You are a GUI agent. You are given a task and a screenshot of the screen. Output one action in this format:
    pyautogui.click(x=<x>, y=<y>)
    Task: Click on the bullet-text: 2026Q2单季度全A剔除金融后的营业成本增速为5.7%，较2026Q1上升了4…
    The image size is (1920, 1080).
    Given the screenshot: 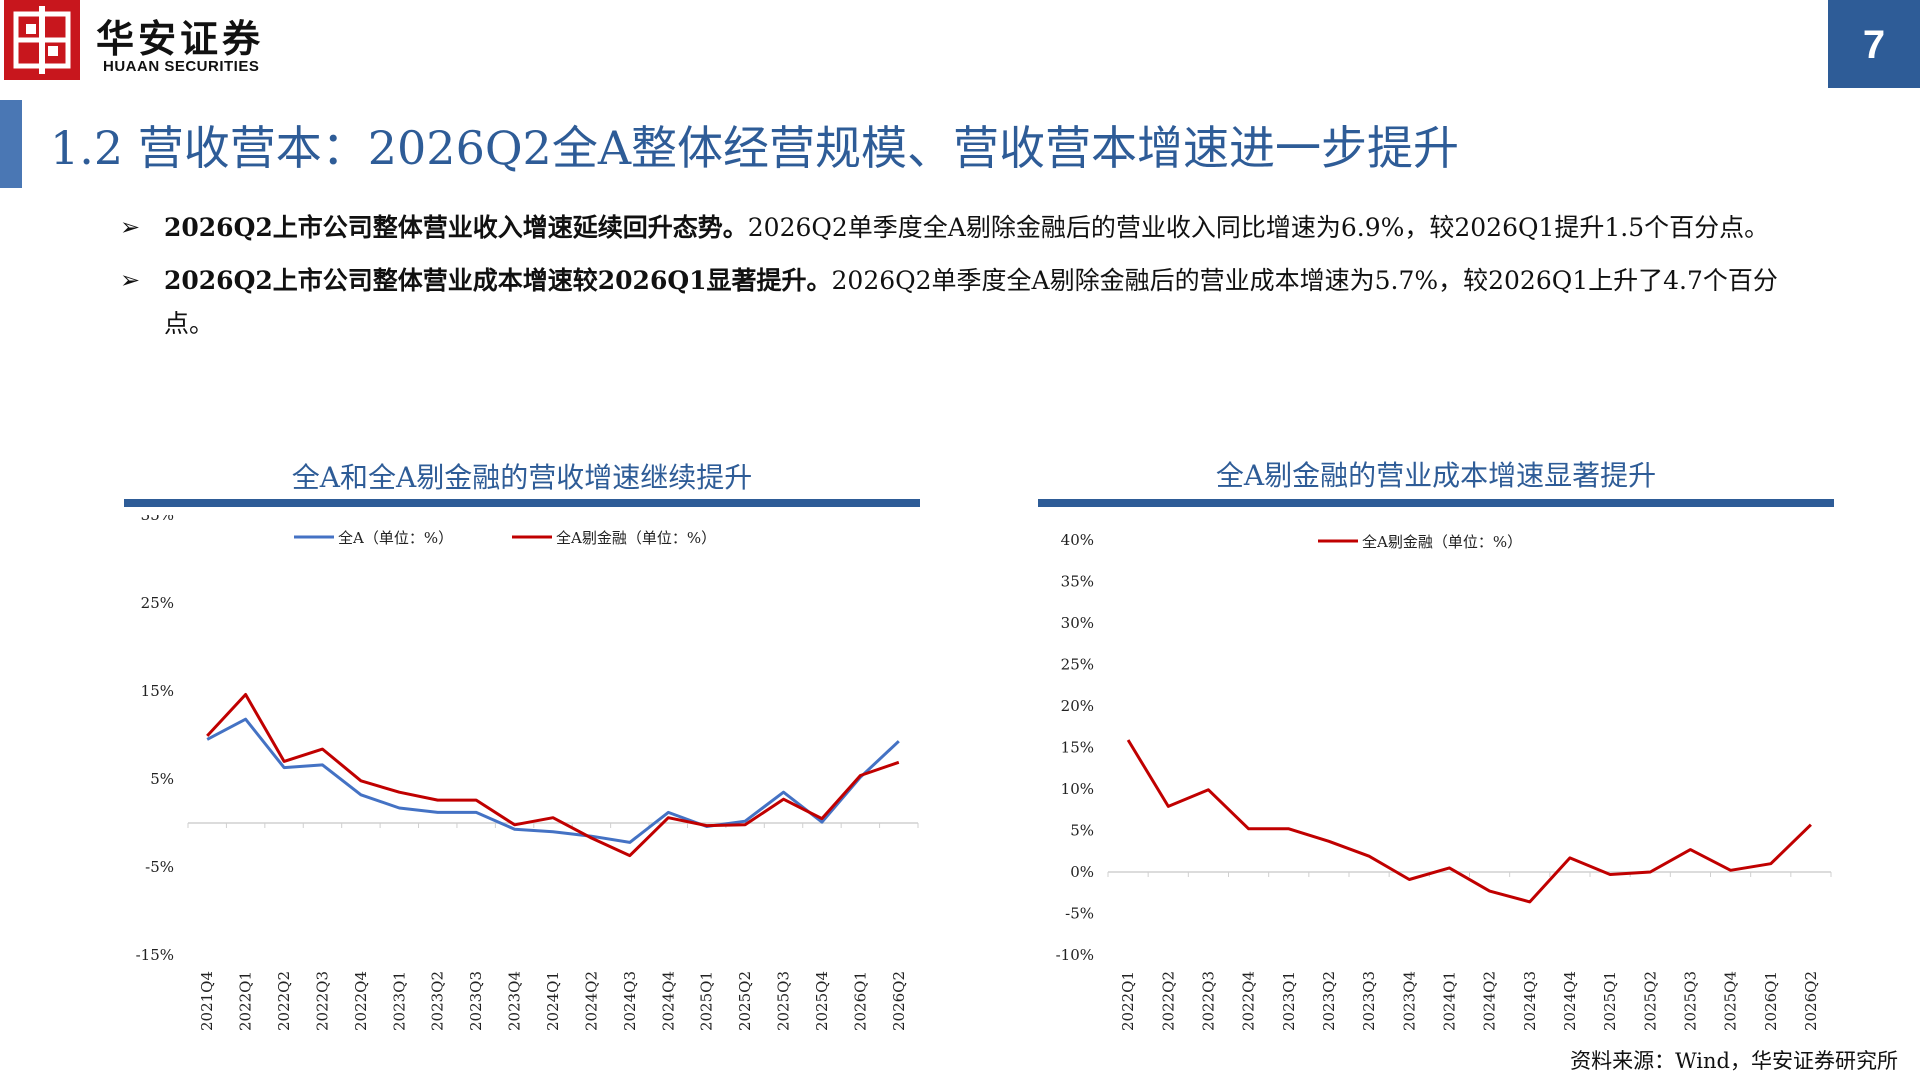 What is the action you would take?
    pyautogui.click(x=971, y=302)
    